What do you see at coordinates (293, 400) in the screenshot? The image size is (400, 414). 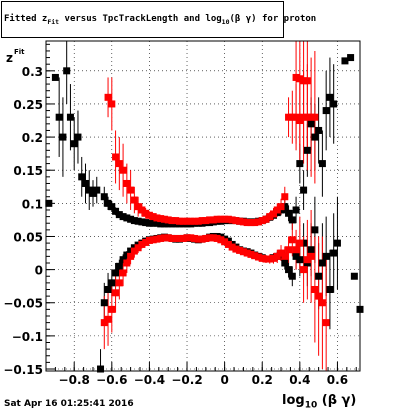 I see `x-axis-title-main: log` at bounding box center [293, 400].